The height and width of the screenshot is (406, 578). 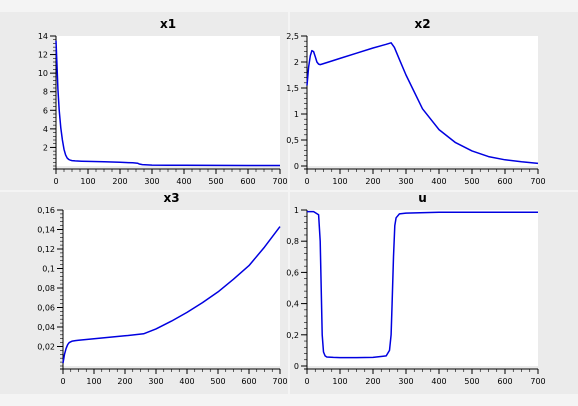 I want to click on series-line-x1, so click(x=167, y=103).